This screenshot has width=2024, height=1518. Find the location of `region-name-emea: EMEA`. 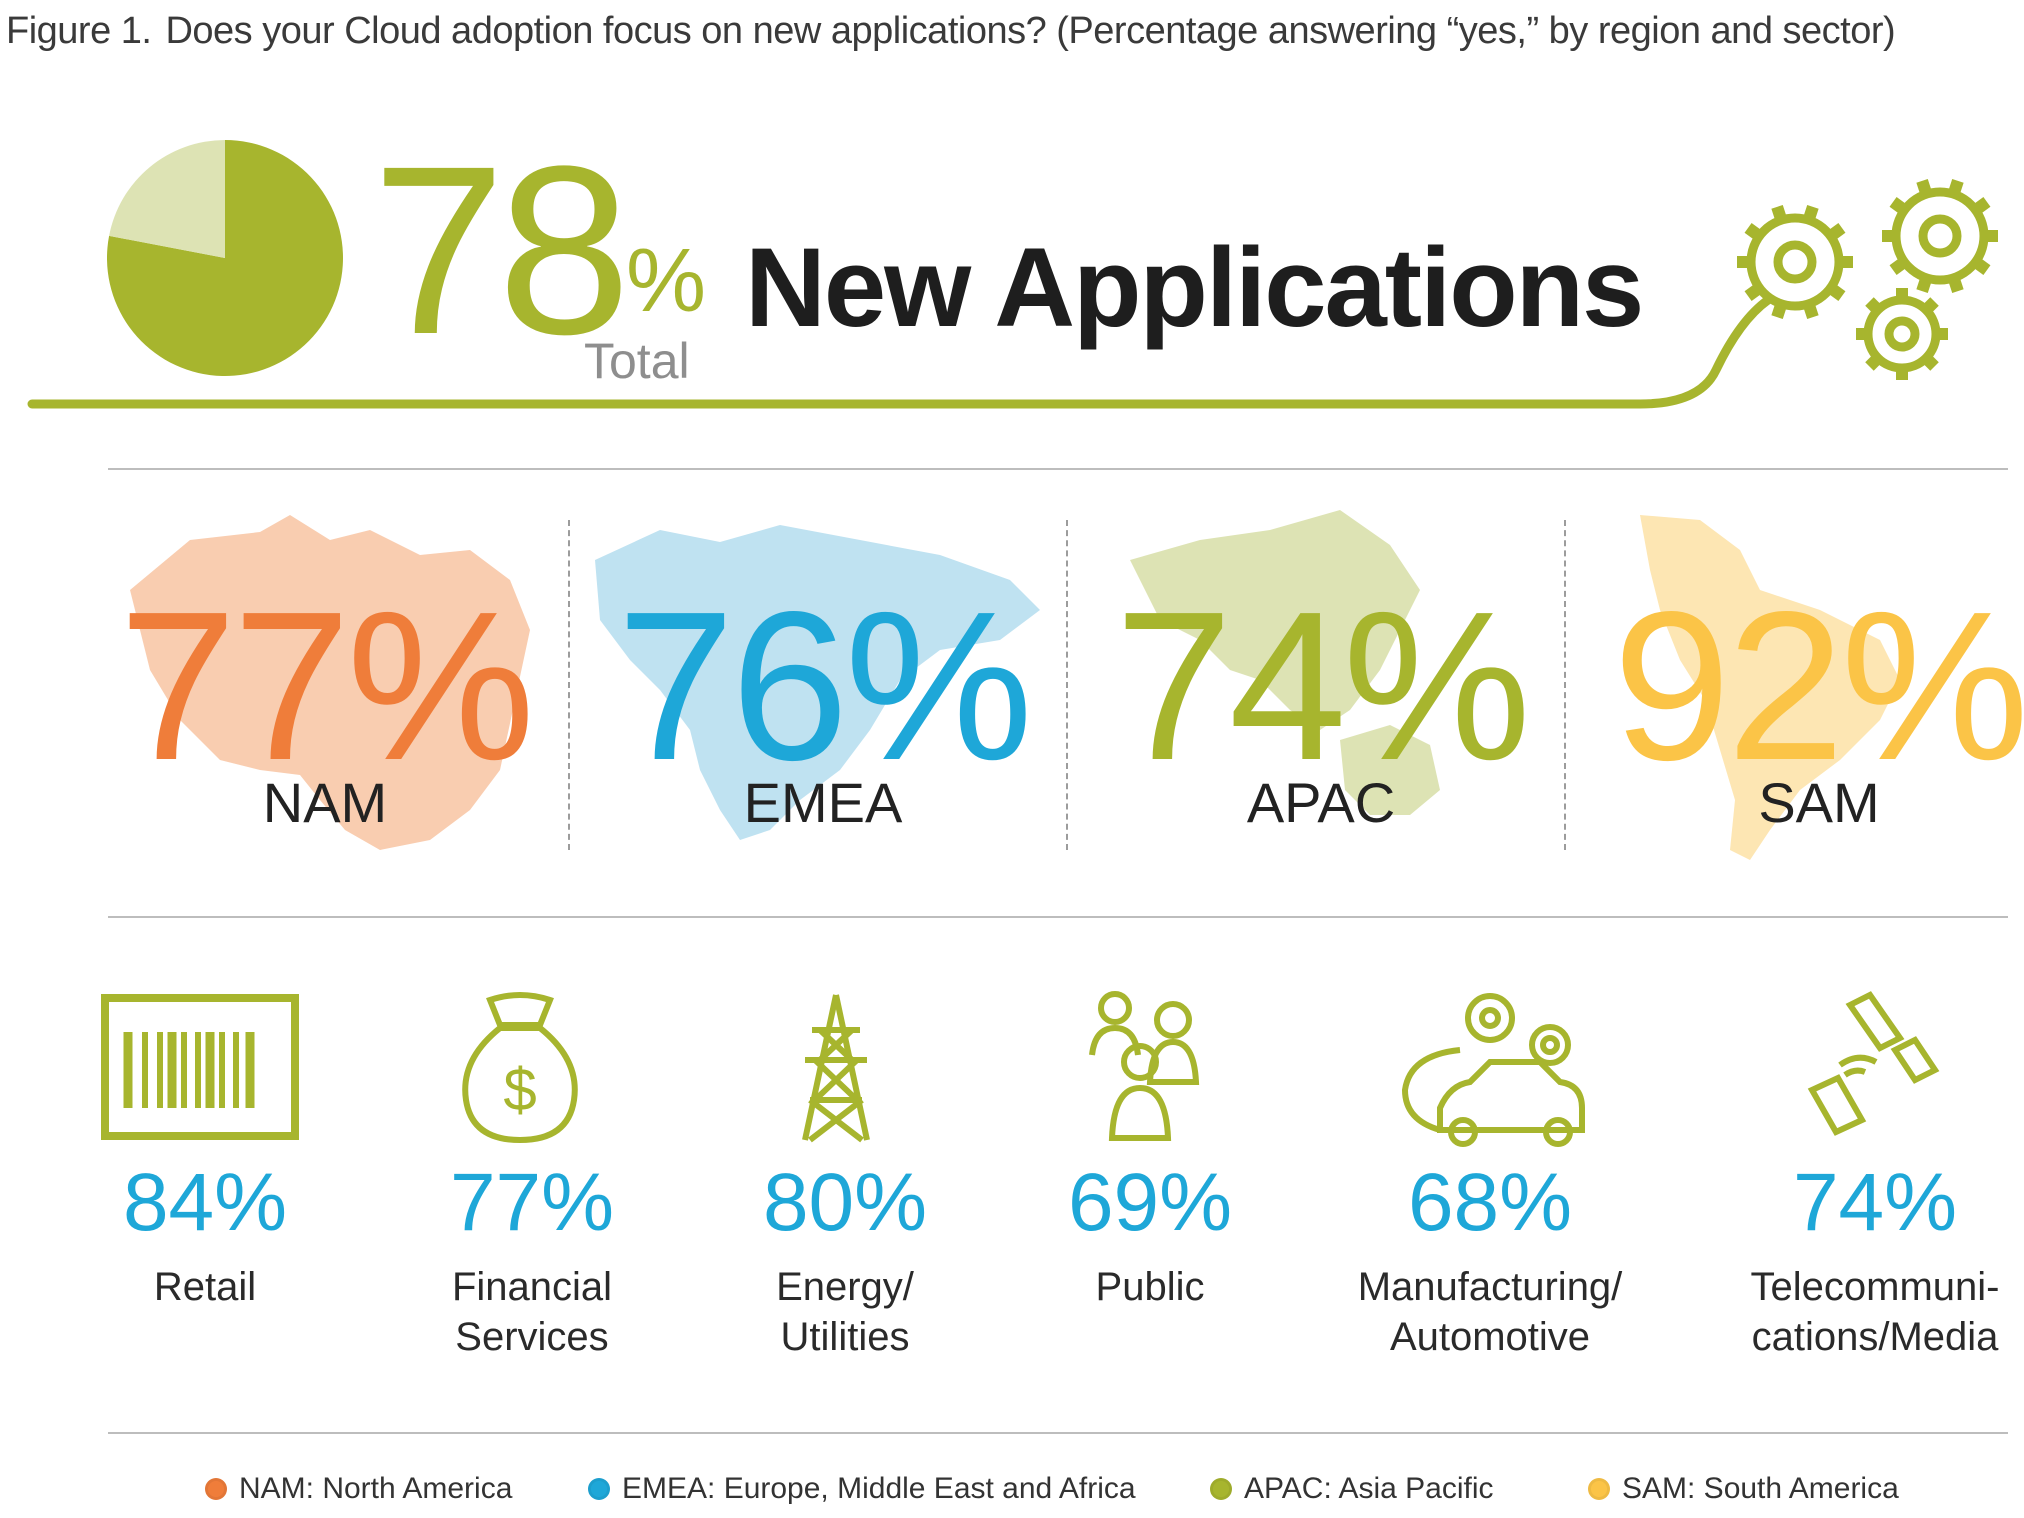

region-name-emea: EMEA is located at coordinates (823, 802).